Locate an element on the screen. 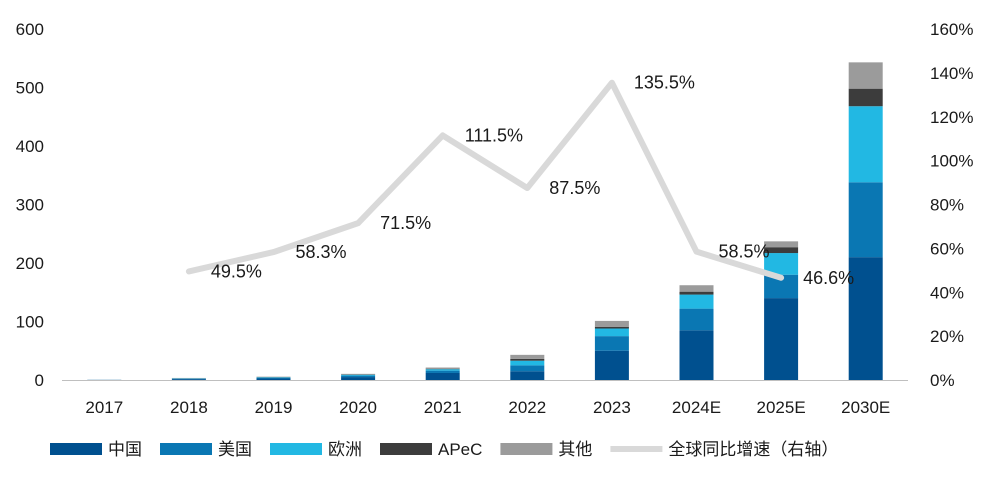  legend-label: 中国 is located at coordinates (125, 449).